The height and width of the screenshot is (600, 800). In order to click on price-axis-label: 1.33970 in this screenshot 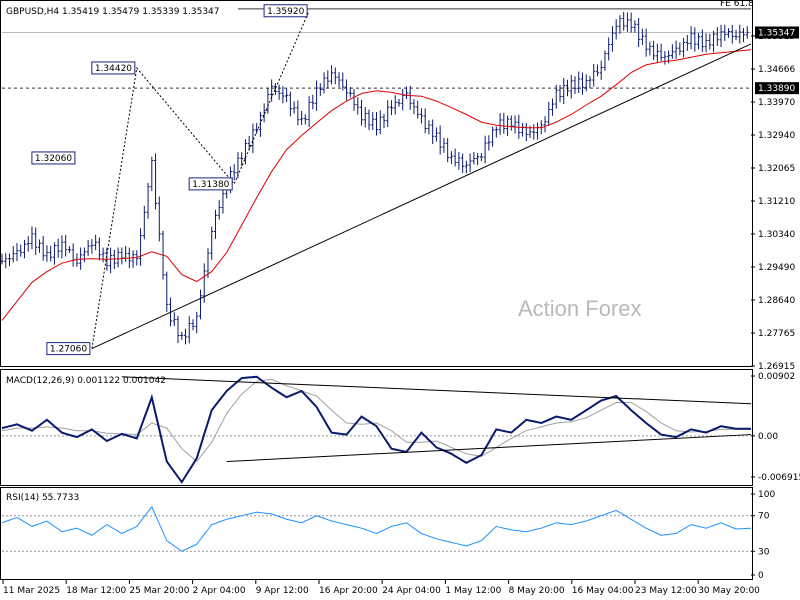, I will do `click(776, 103)`.